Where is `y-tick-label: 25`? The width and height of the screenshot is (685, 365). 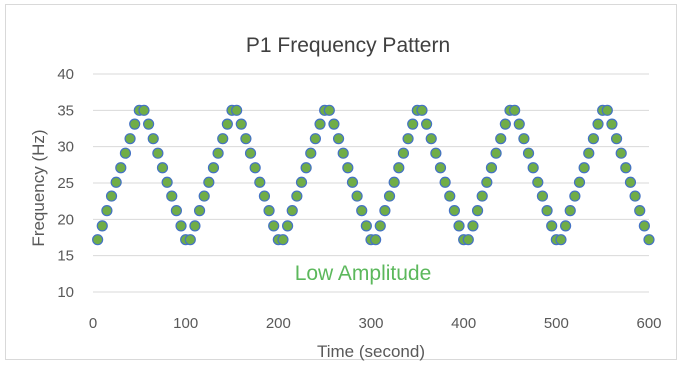
y-tick-label: 25 is located at coordinates (65, 183).